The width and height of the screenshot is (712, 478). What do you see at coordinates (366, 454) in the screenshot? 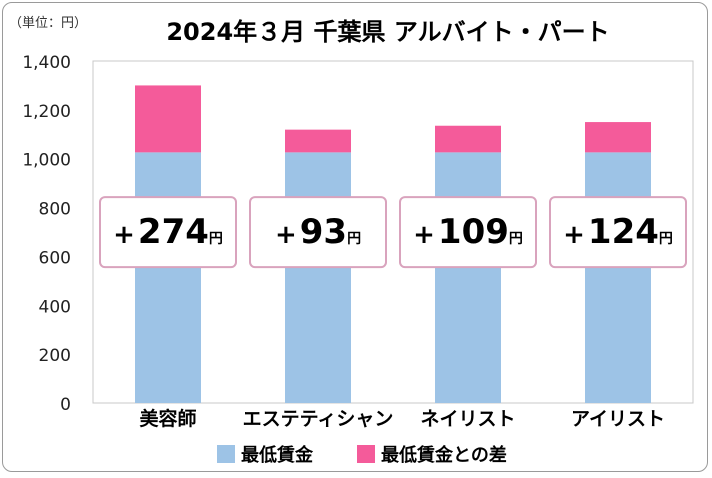
I see `legend-swatch-difference` at bounding box center [366, 454].